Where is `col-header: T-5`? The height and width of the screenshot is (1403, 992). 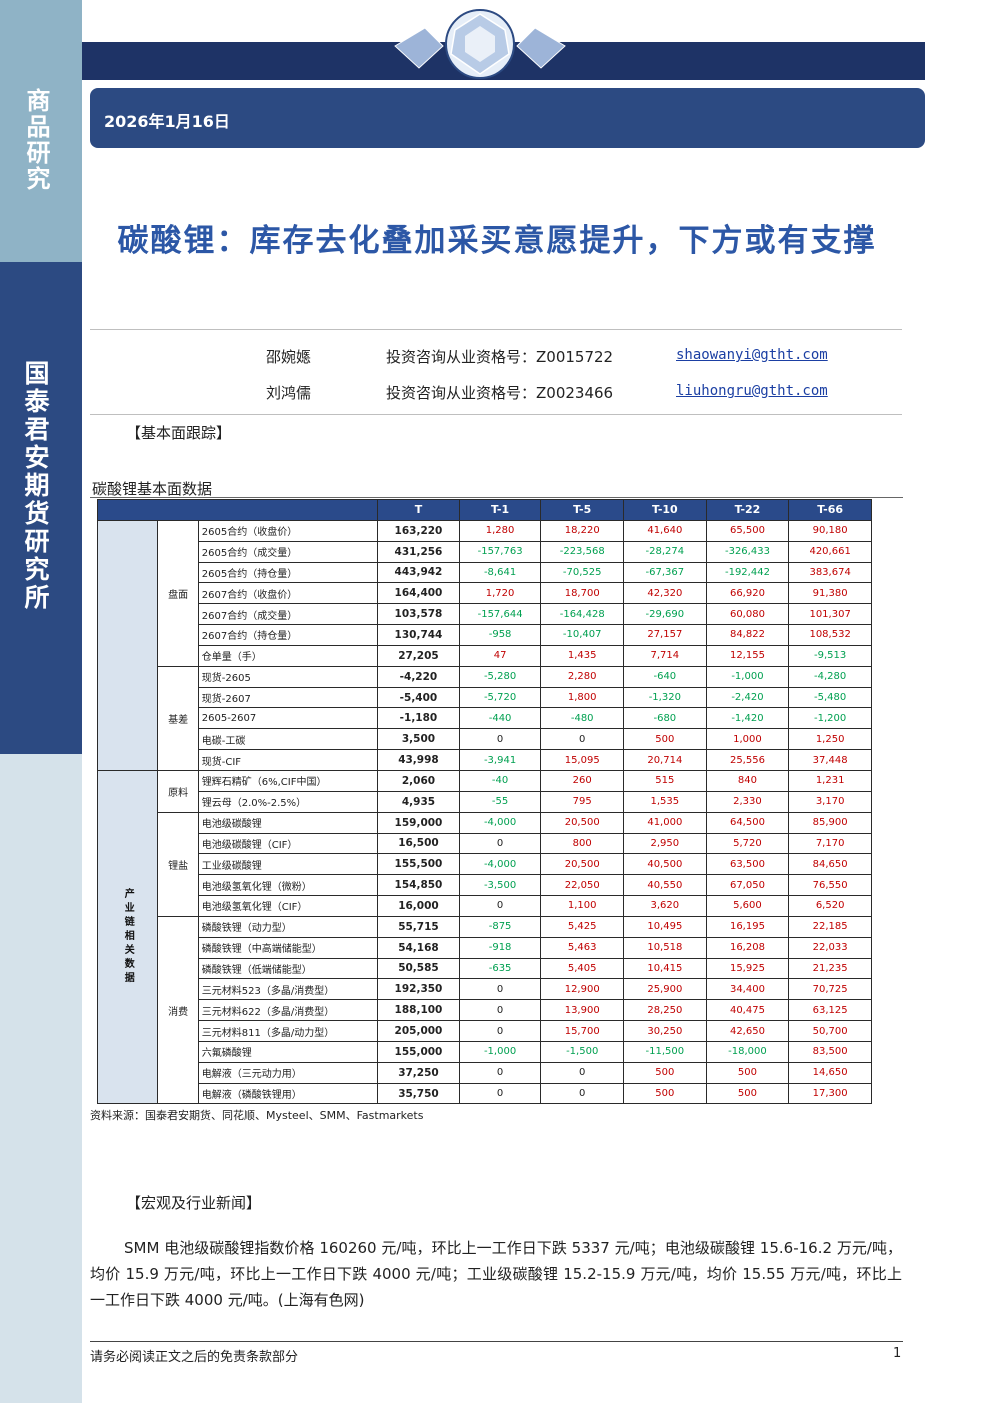
col-header: T-5 is located at coordinates (582, 510).